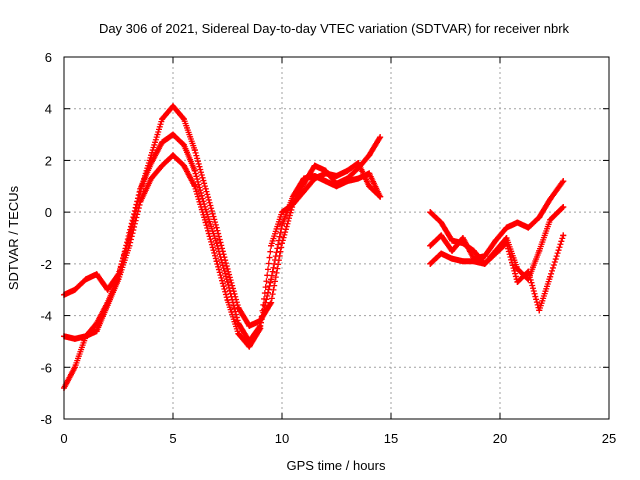  Describe the element at coordinates (46, 419) in the screenshot. I see `y-tick-label: -8` at that location.